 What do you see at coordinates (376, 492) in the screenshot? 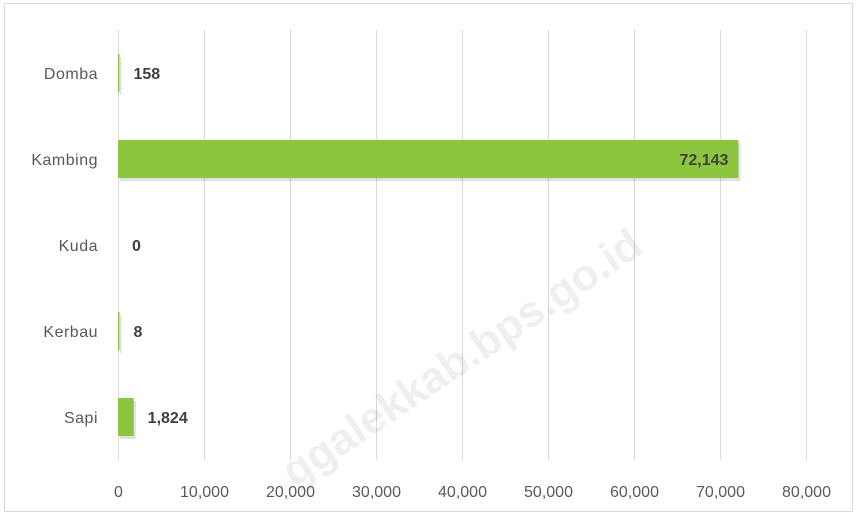
I see `x-tick-label: 30,000` at bounding box center [376, 492].